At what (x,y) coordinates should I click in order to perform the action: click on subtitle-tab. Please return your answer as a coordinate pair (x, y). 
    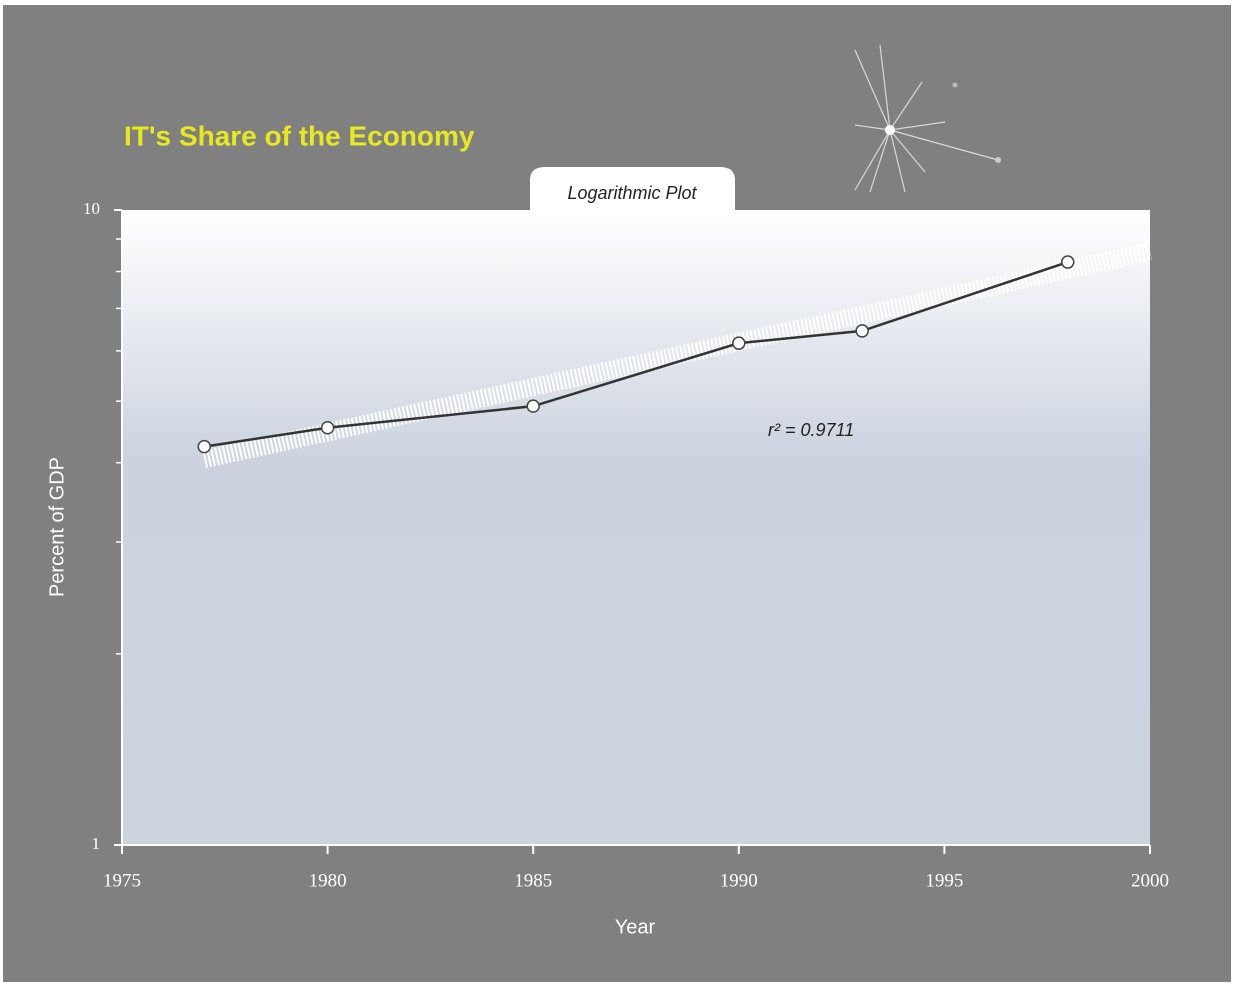
    Looking at the image, I should click on (632, 188).